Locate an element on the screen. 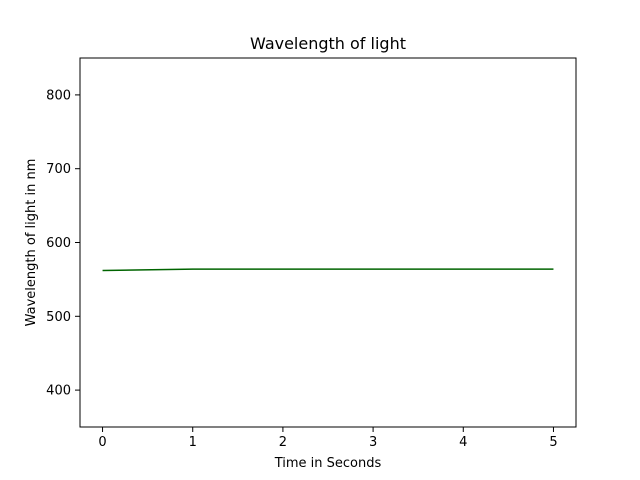  y-tick-label: 600 is located at coordinates (58, 243).